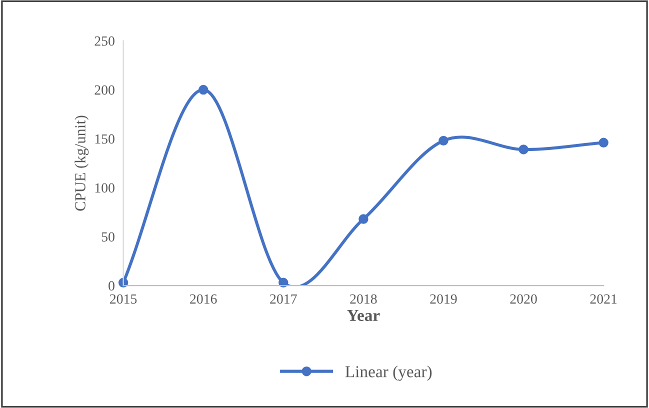 The image size is (649, 408). What do you see at coordinates (104, 41) in the screenshot?
I see `y-tick-label: 250` at bounding box center [104, 41].